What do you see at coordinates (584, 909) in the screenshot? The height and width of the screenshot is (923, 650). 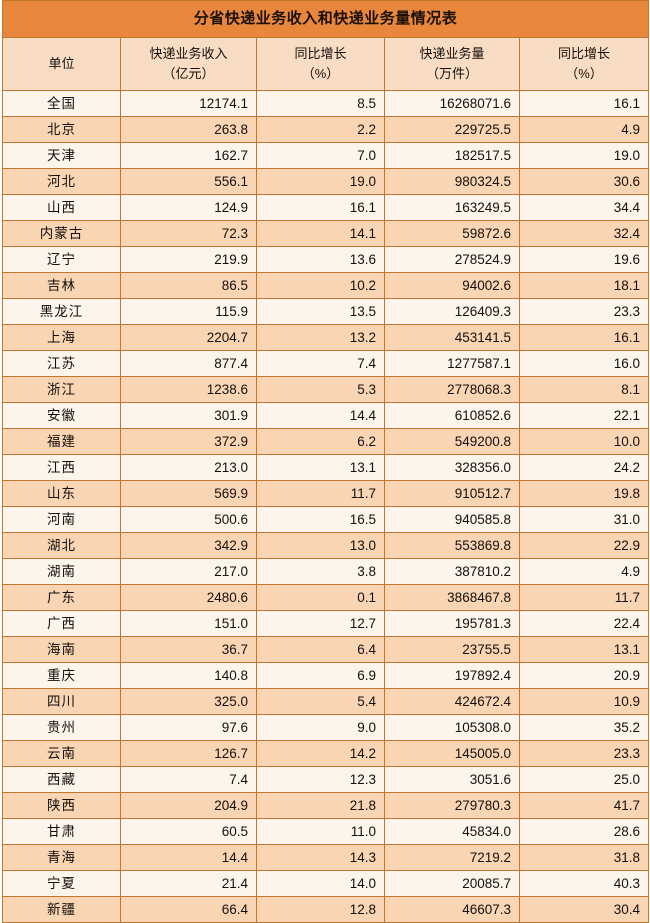 I see `cell-volume_growth: 30.4` at bounding box center [584, 909].